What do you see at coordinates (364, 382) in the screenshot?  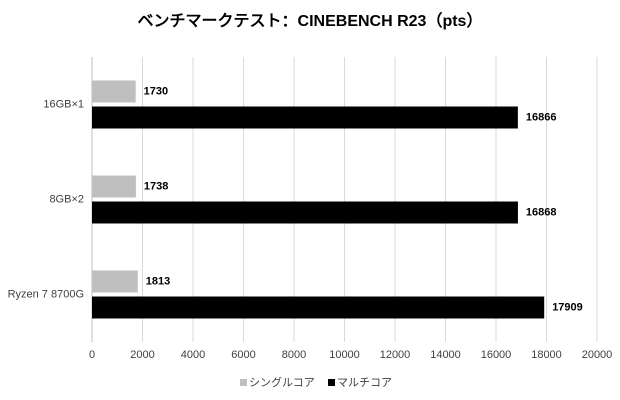 I see `legend-label: マルチコア` at bounding box center [364, 382].